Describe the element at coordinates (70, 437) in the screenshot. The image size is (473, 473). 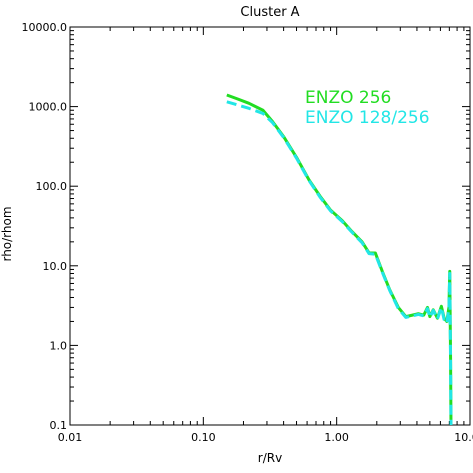
I see `x-tick-label: 0.01` at that location.